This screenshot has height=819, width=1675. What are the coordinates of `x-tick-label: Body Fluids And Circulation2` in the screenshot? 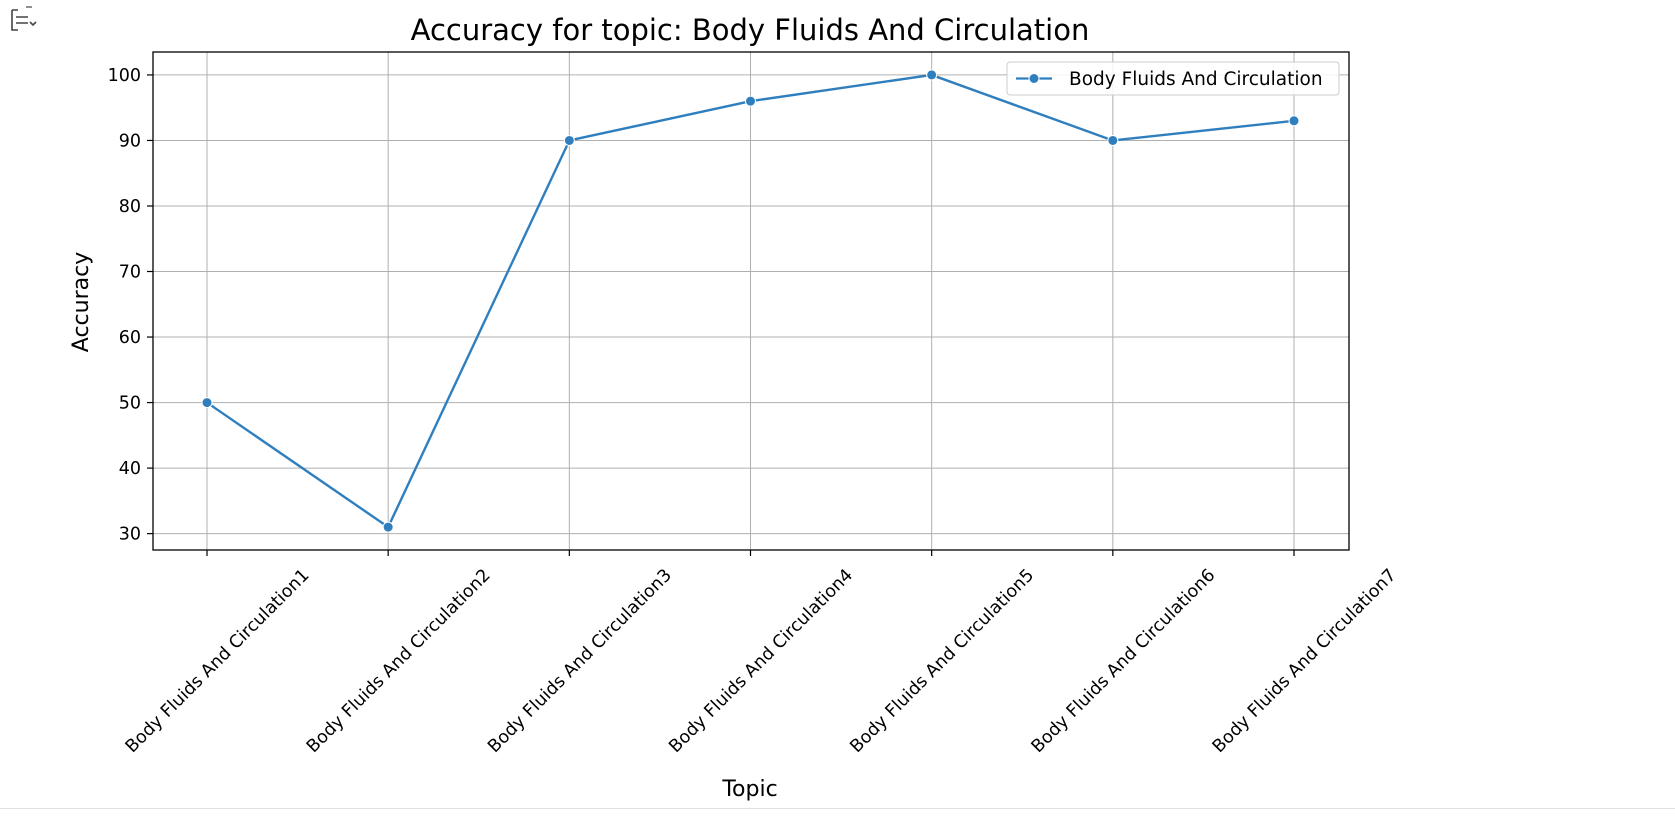 It's located at (399, 661).